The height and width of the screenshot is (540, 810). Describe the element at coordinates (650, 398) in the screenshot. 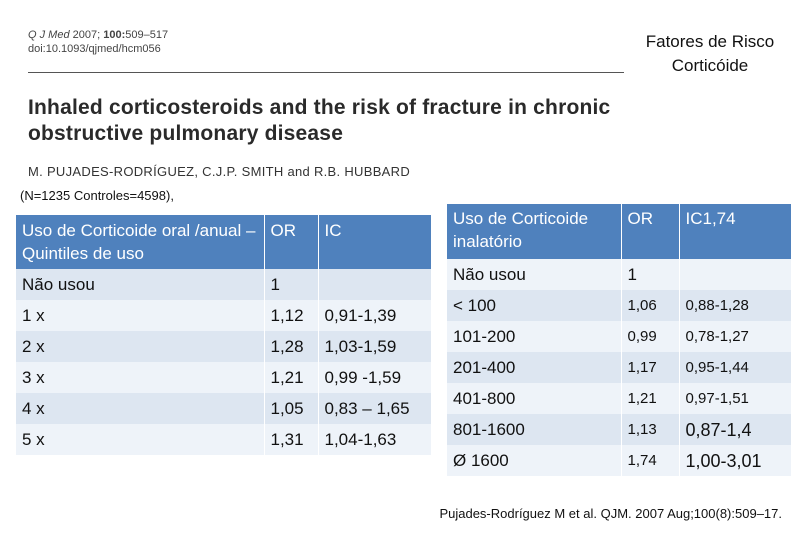

I see `inhaled-row-or: 1,21` at that location.